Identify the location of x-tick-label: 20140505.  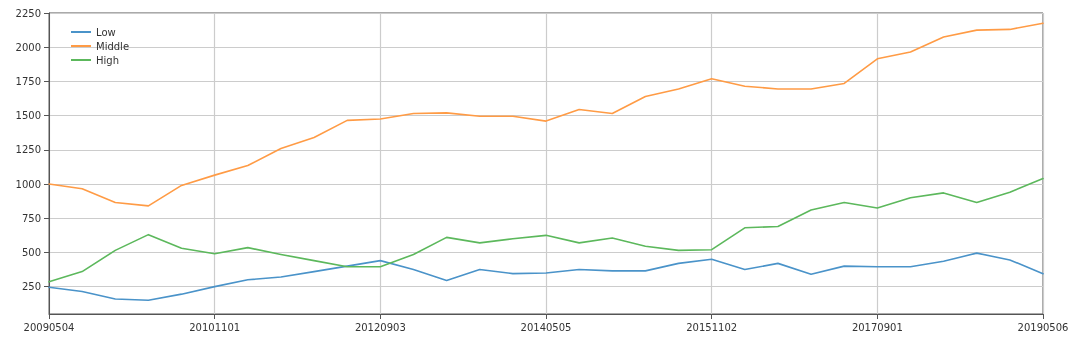
(546, 327).